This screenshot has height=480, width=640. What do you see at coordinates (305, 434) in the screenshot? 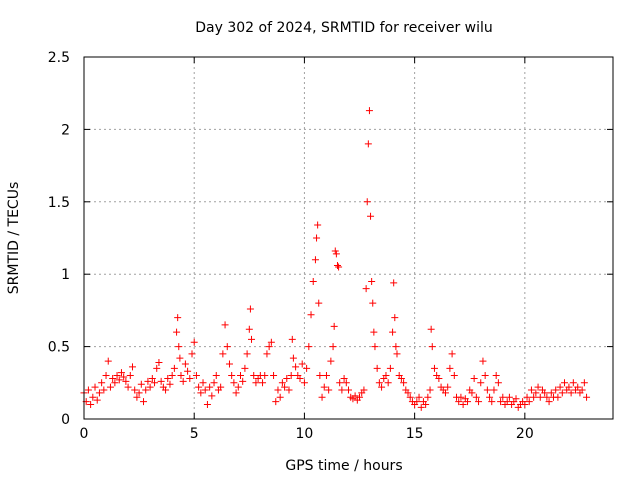
I see `x-tick-label: 10` at bounding box center [305, 434].